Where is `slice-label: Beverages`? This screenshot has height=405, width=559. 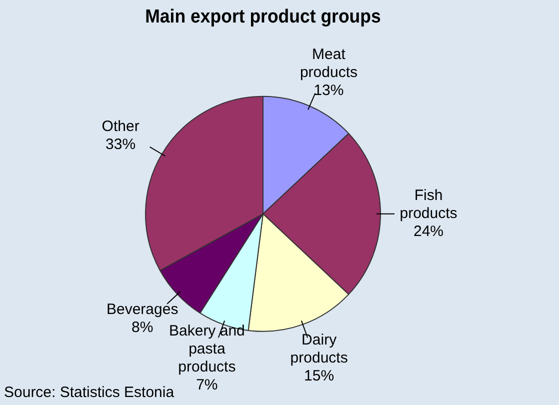
slice-label: Beverages is located at coordinates (142, 309).